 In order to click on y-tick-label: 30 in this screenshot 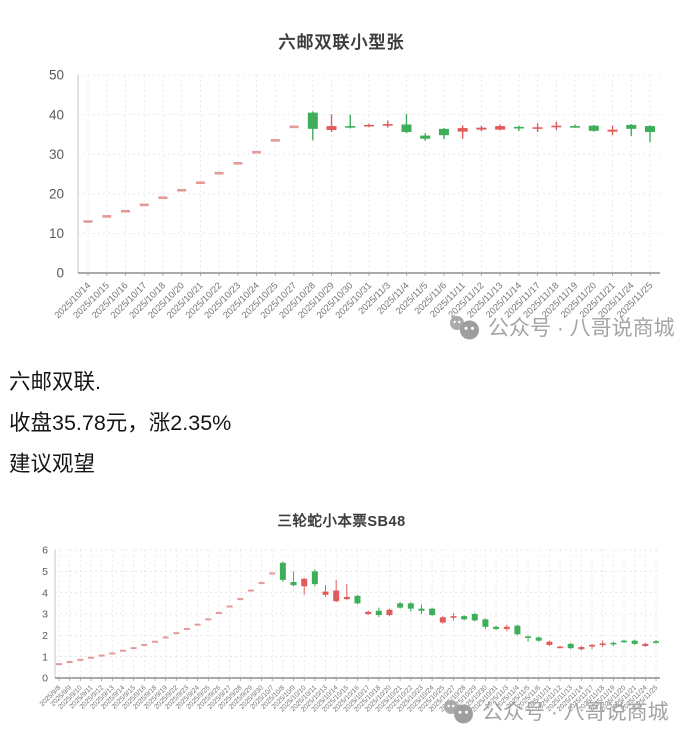, I will do `click(56, 154)`.